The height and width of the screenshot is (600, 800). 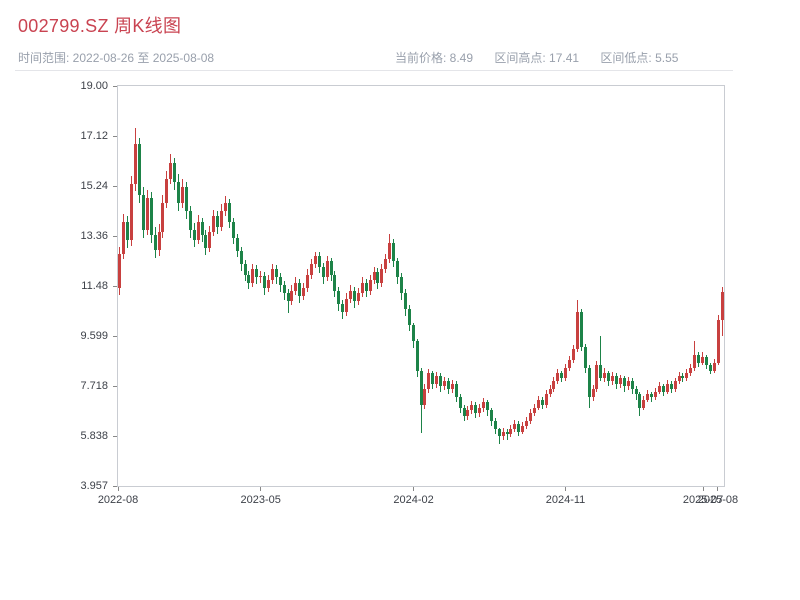 I want to click on x-tick-label: 2024-02, so click(x=413, y=500).